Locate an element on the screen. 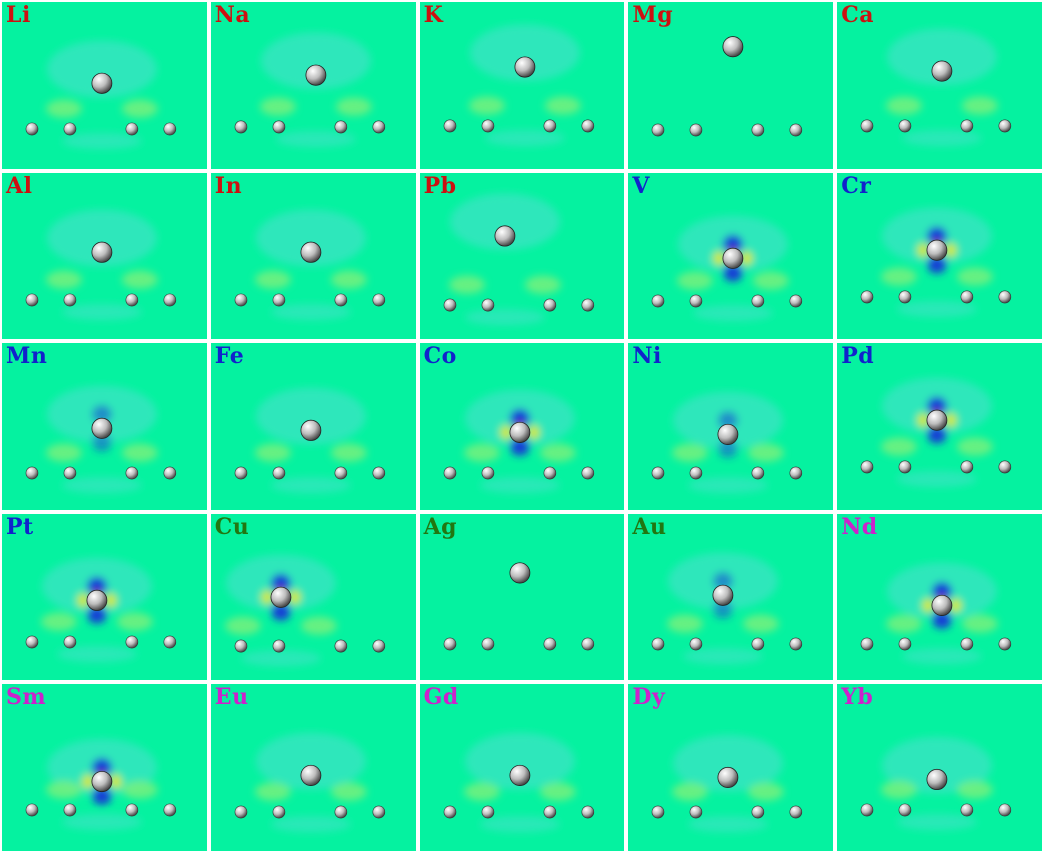 Image resolution: width=1044 pixels, height=853 pixels. panel-gd: Gd is located at coordinates (522, 767).